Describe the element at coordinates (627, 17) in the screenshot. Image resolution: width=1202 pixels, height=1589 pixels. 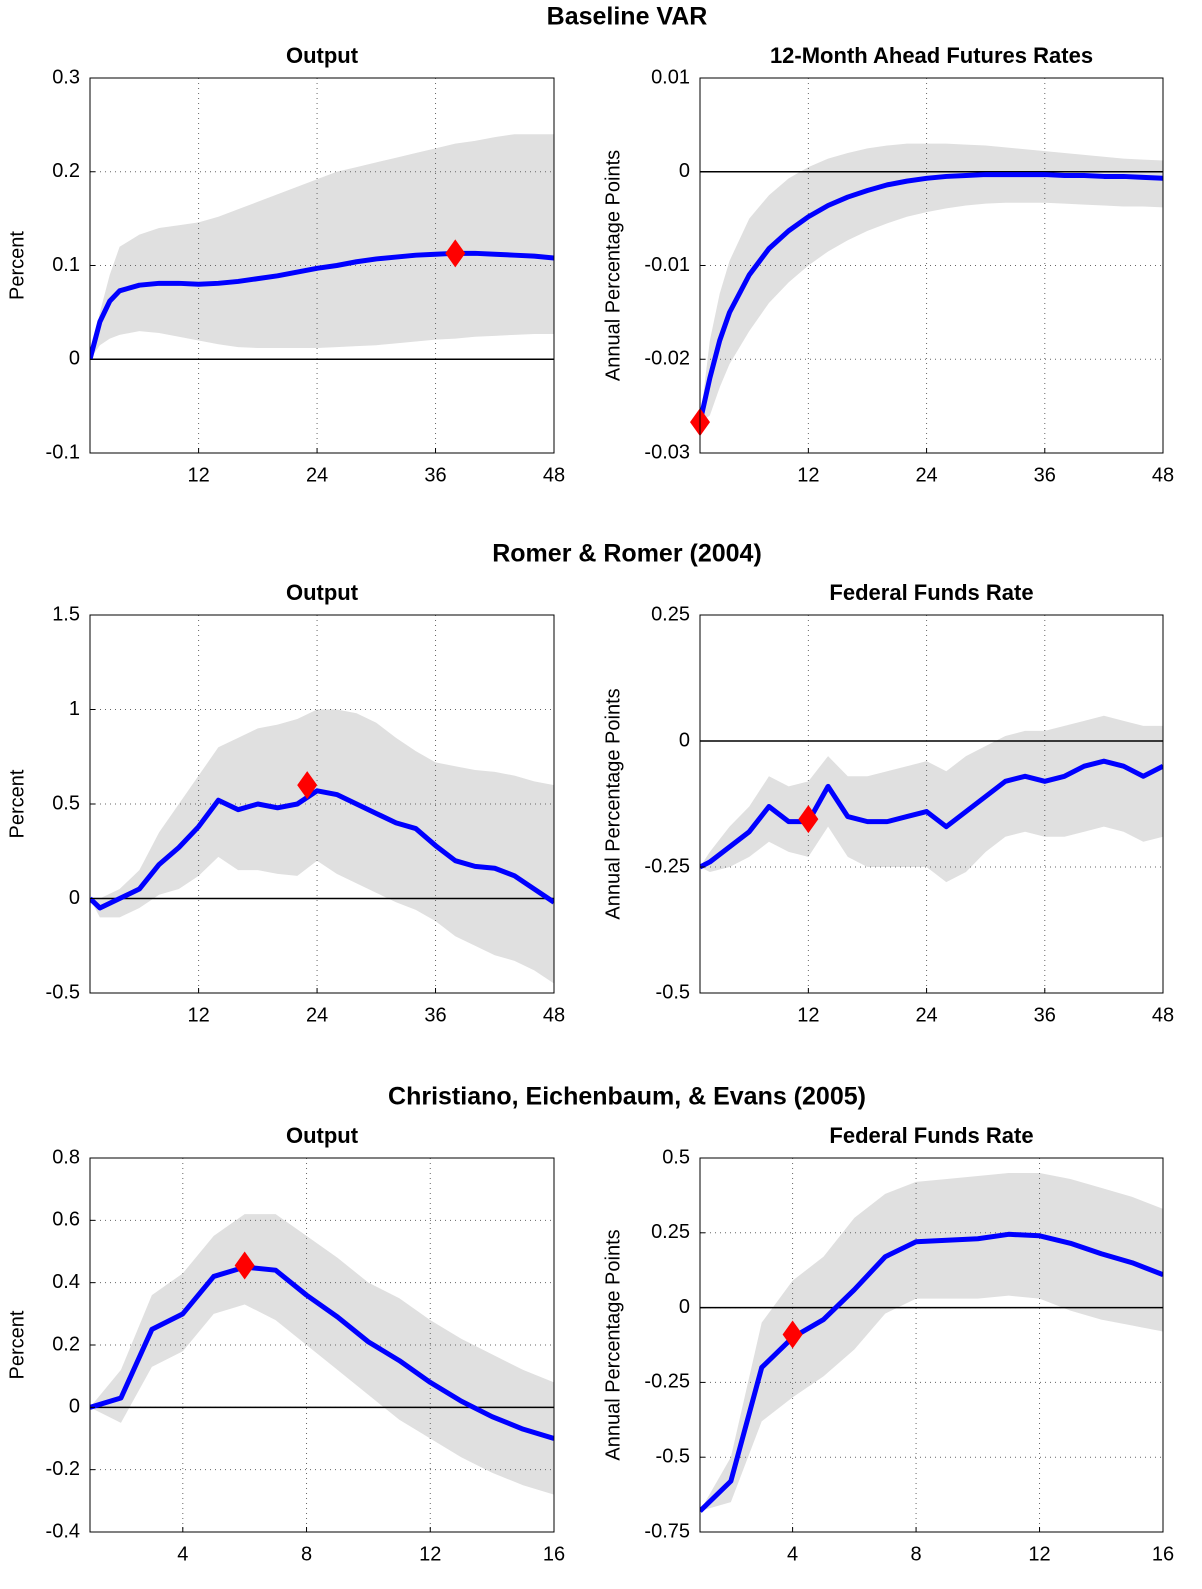
I see `section-title: Baseline VAR` at that location.